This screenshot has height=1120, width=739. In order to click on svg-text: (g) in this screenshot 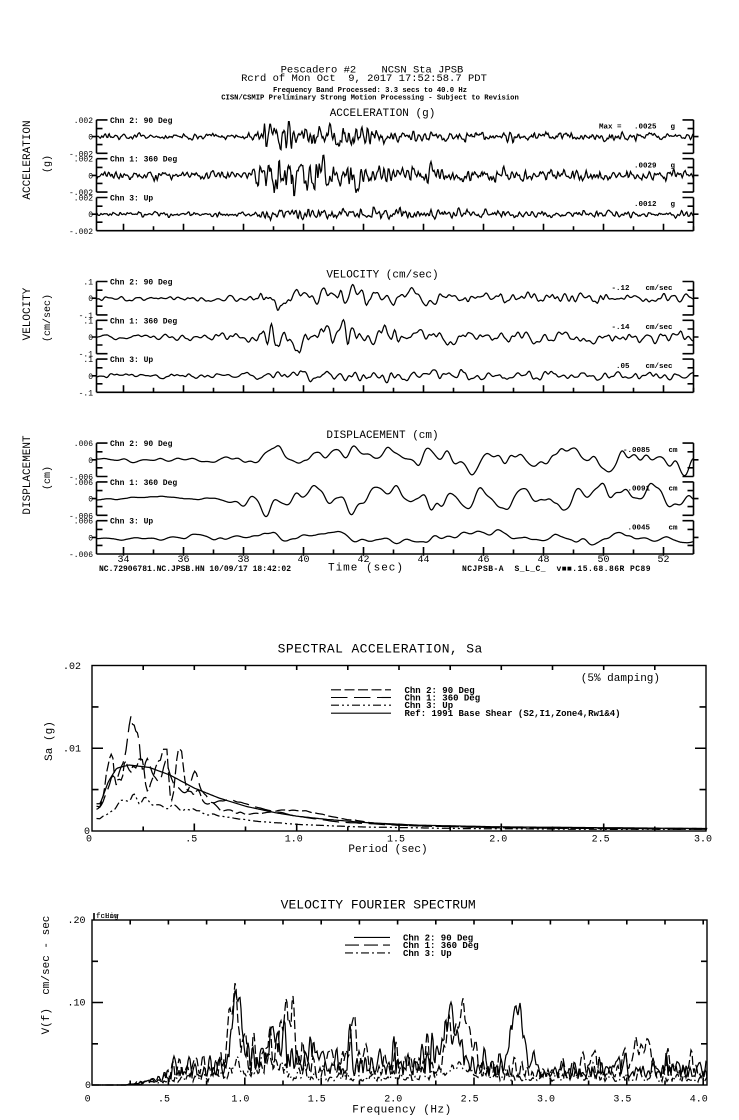, I will do `click(48, 164)`.